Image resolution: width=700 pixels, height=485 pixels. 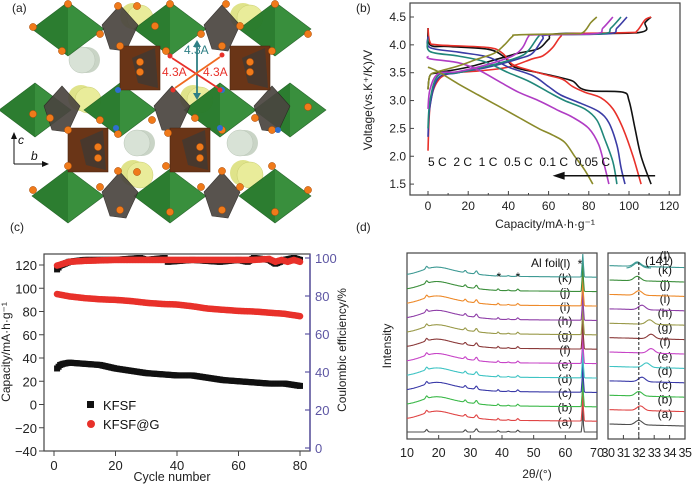 What do you see at coordinates (669, 453) in the screenshot?
I see `x-tick-label: 34` at bounding box center [669, 453].